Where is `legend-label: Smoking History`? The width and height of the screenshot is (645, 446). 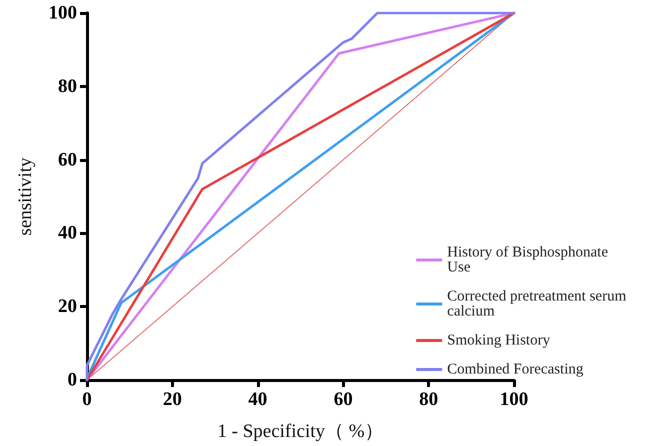 legend-label: Smoking History is located at coordinates (499, 340).